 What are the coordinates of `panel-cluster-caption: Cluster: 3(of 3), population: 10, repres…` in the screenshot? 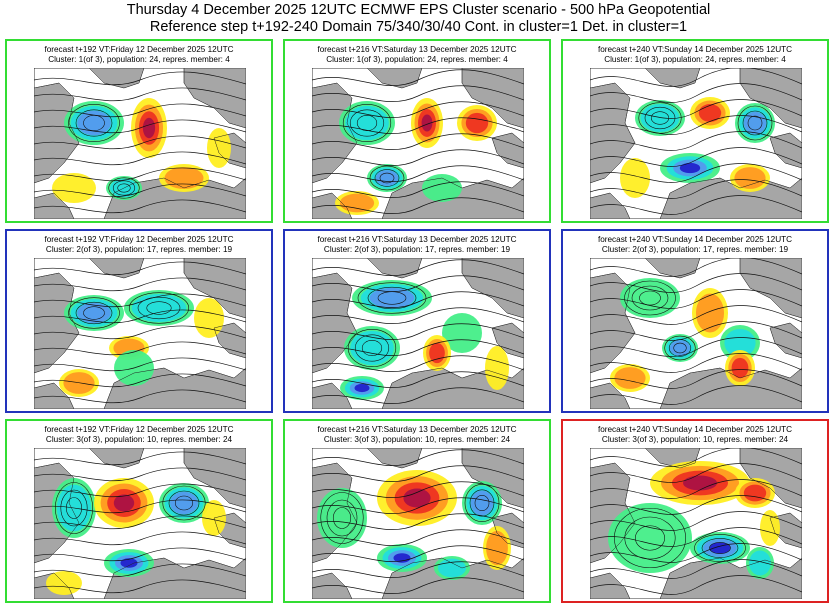 It's located at (695, 439).